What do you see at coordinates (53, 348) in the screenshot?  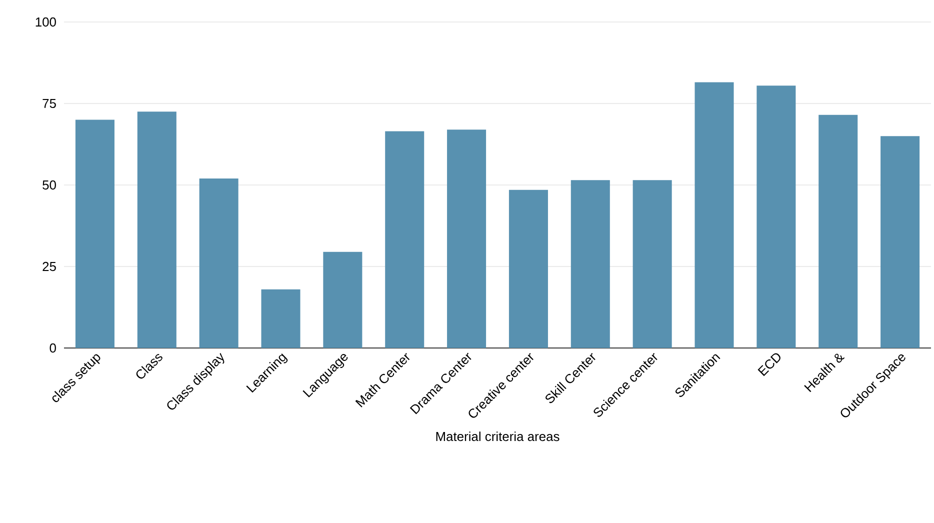 I see `y-tick-label: 0` at bounding box center [53, 348].